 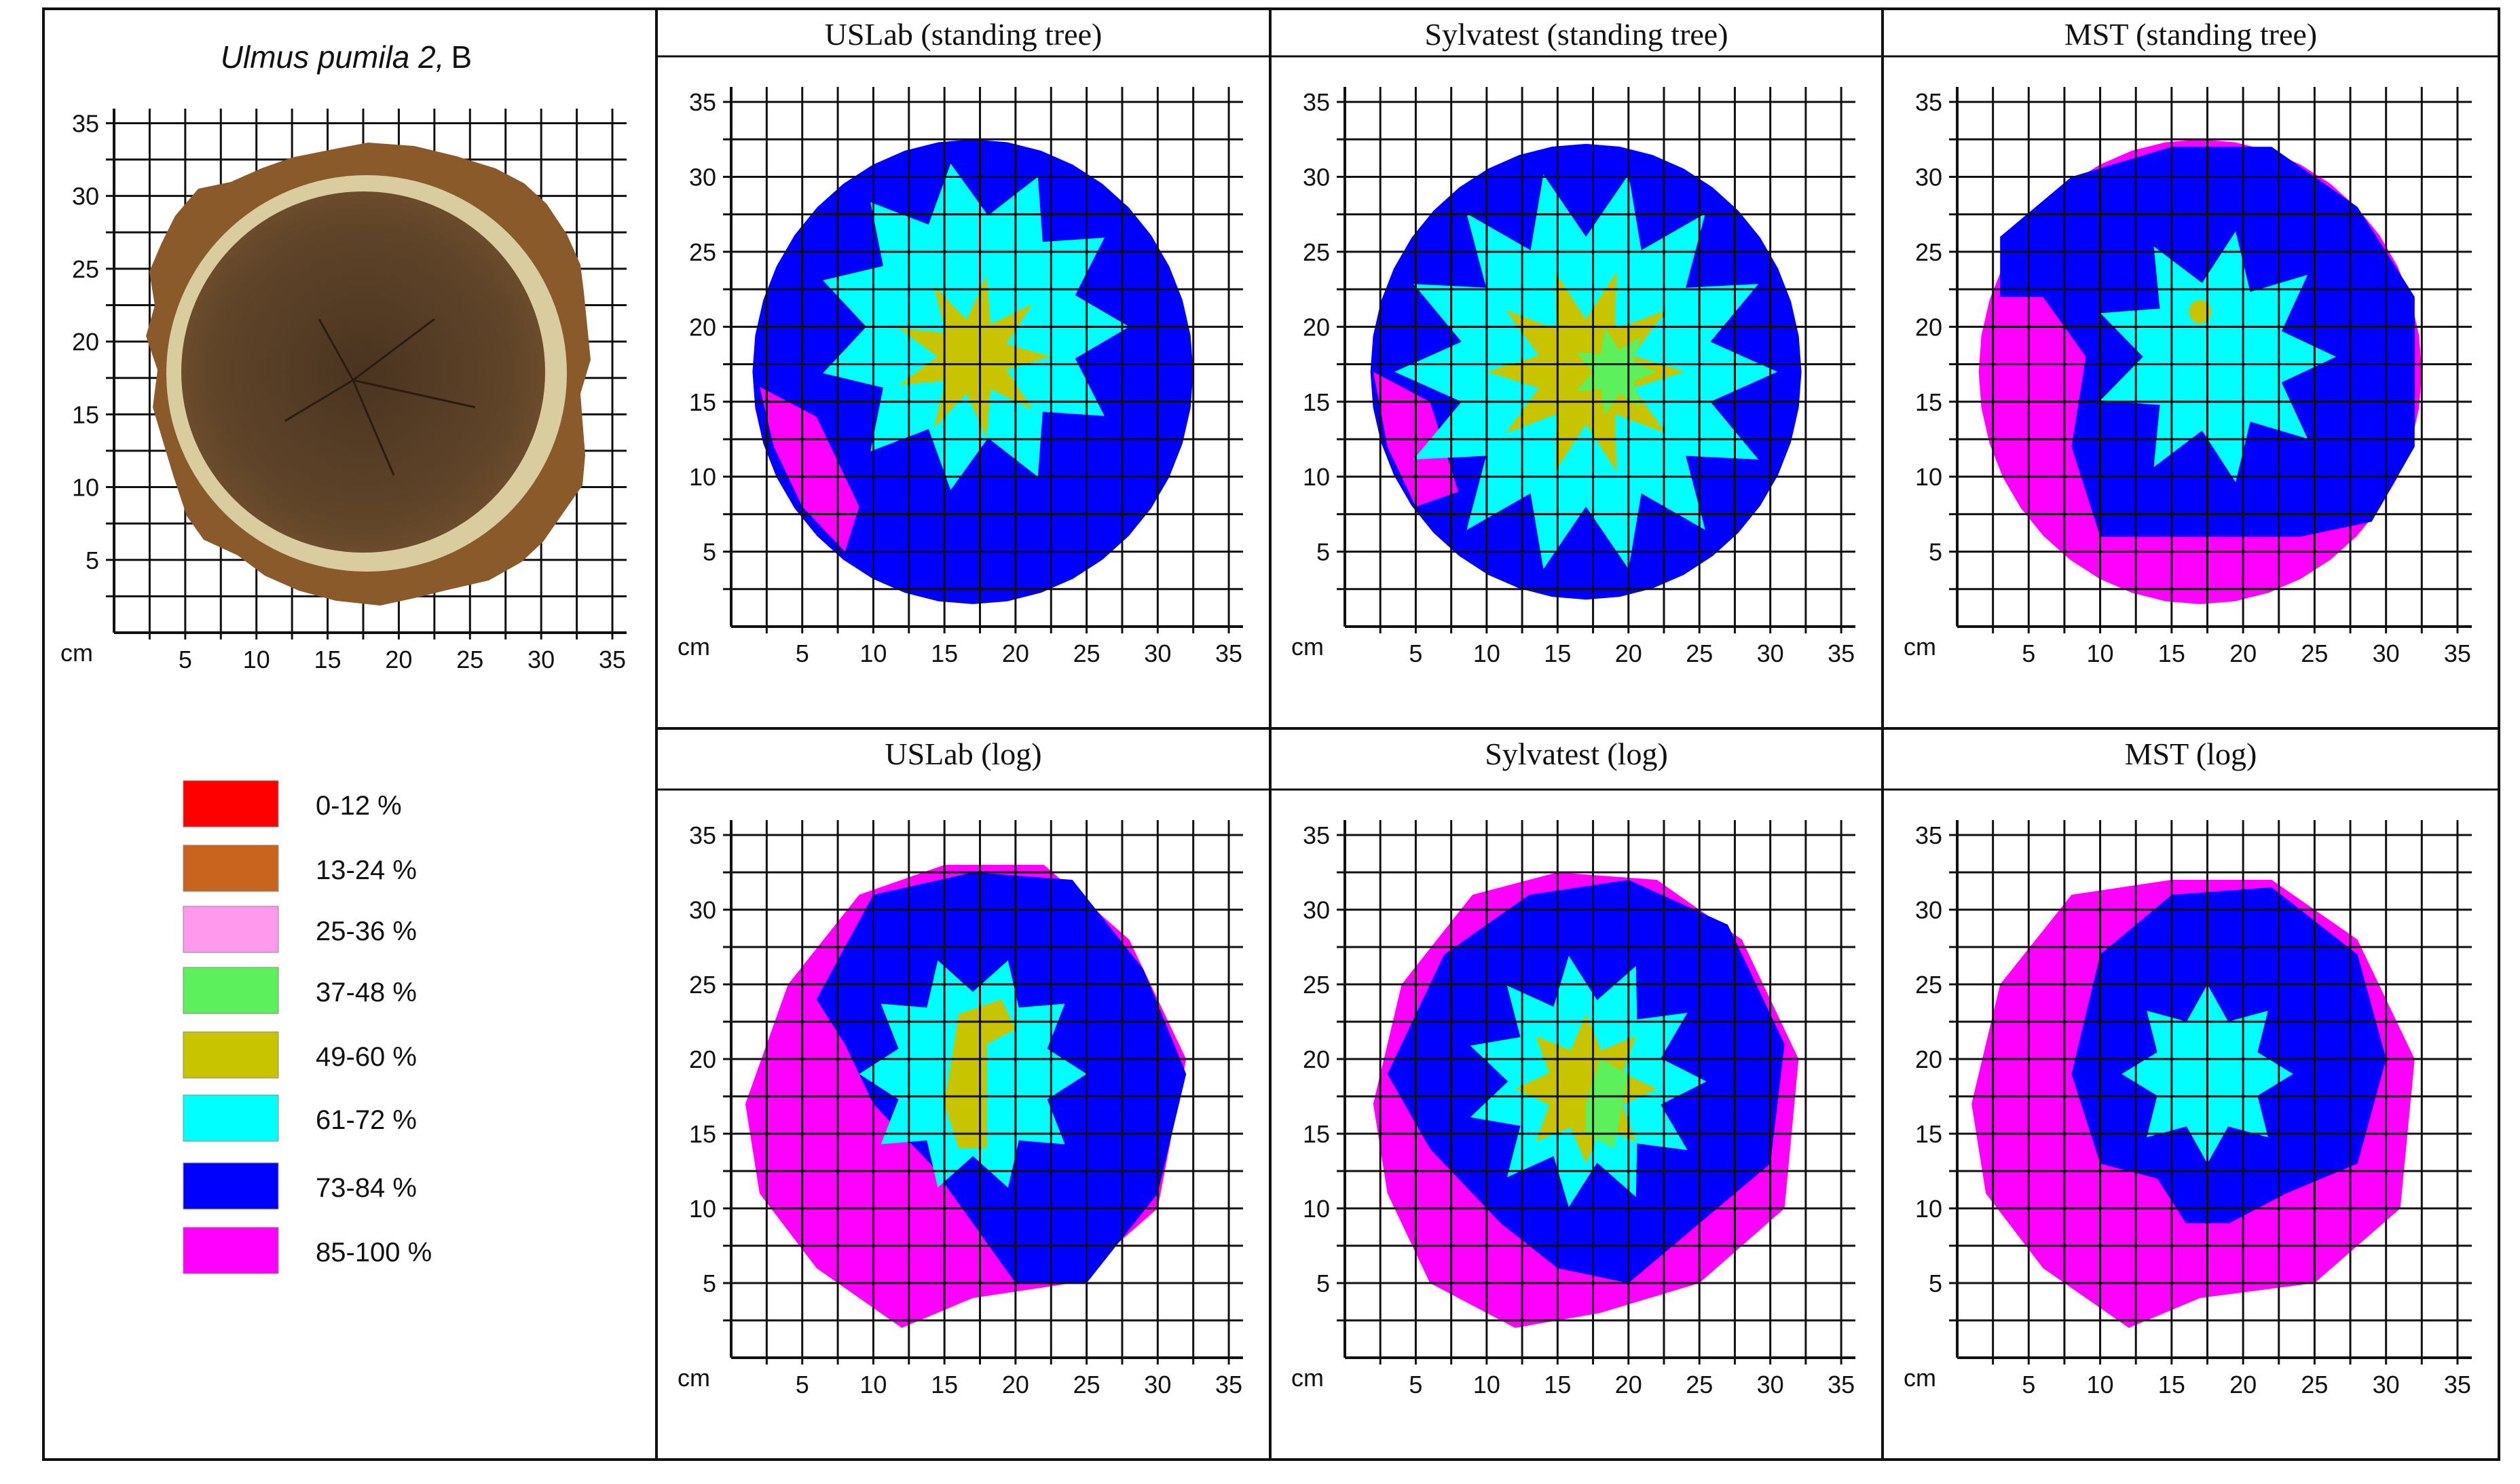 What do you see at coordinates (307, 1250) in the screenshot?
I see `legend-item: 85-100 %` at bounding box center [307, 1250].